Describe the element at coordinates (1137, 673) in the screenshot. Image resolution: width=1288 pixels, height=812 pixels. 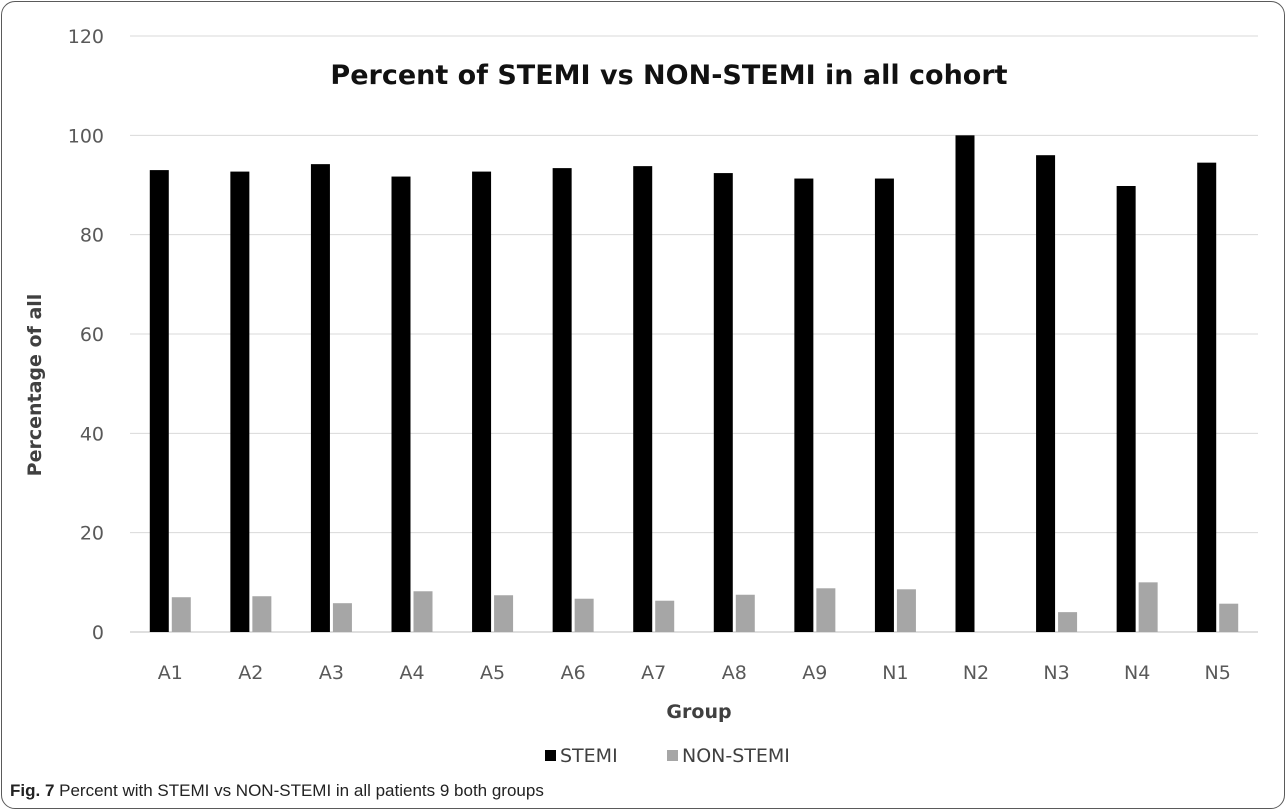
I see `x-tick-label: N4` at that location.